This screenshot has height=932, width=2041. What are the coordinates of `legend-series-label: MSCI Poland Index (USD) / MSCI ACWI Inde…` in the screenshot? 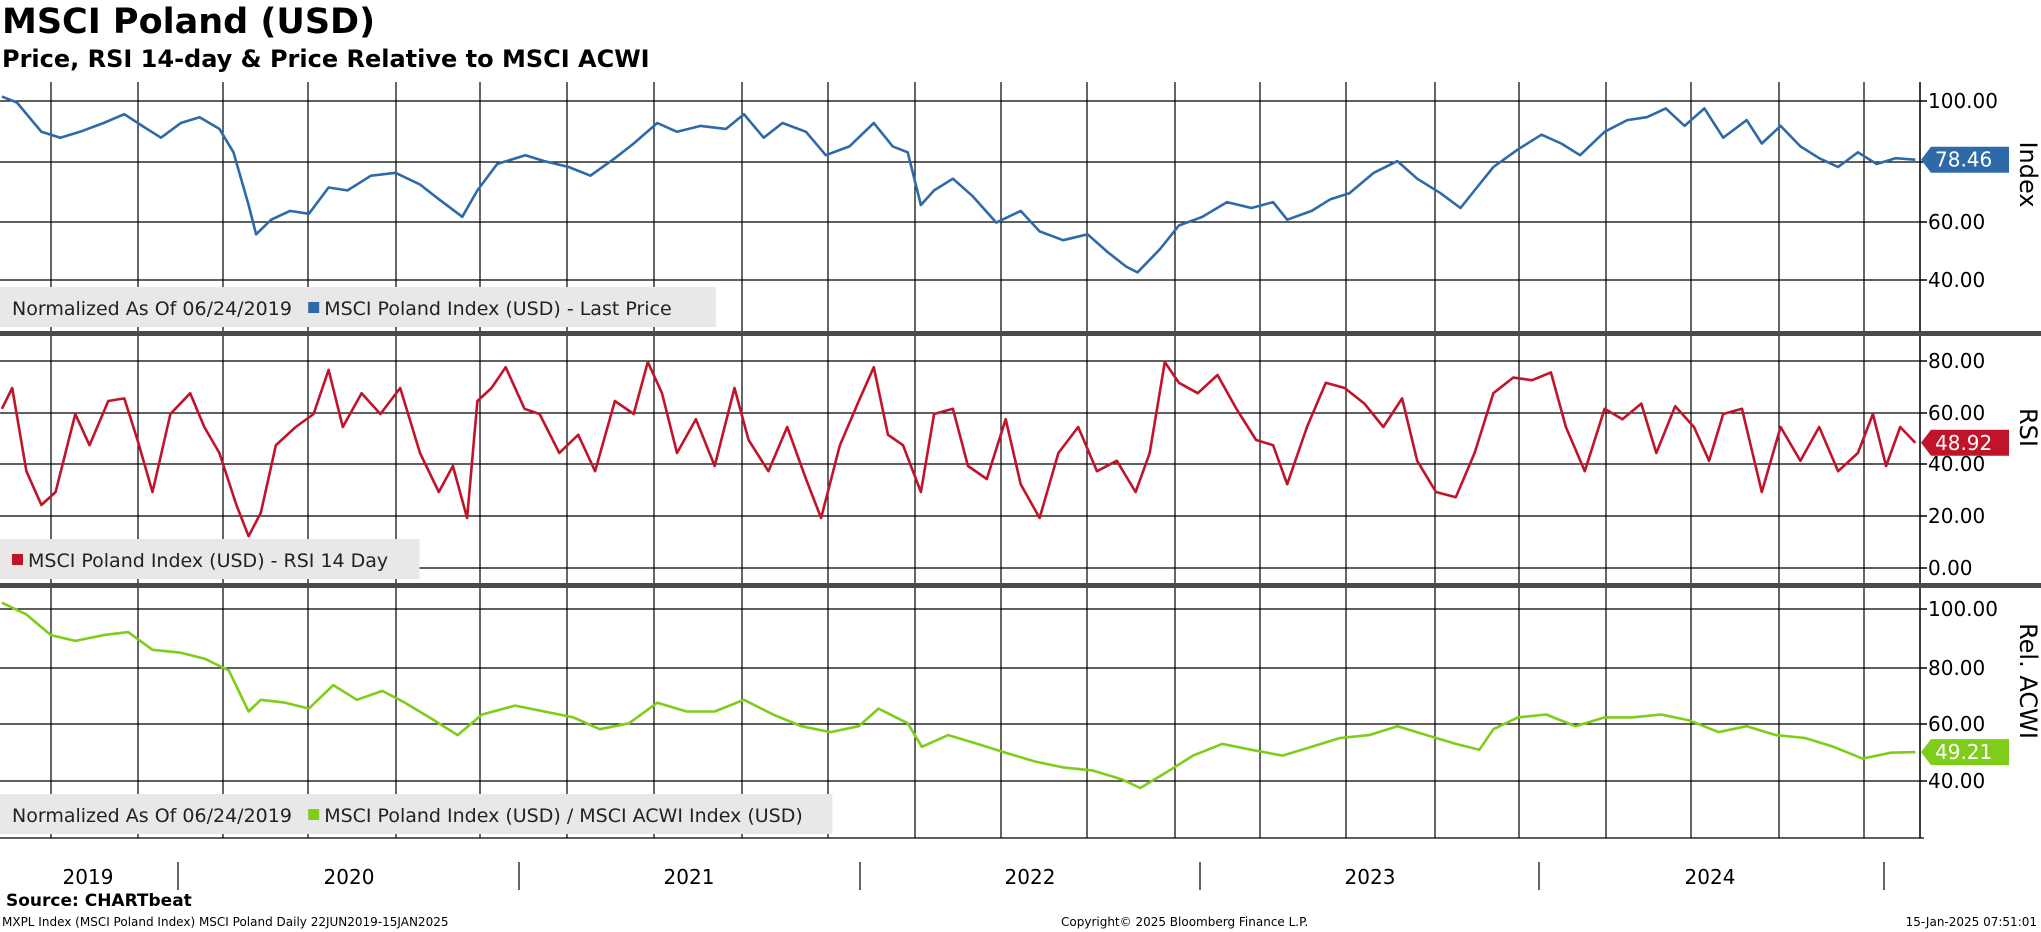 It's located at (563, 816).